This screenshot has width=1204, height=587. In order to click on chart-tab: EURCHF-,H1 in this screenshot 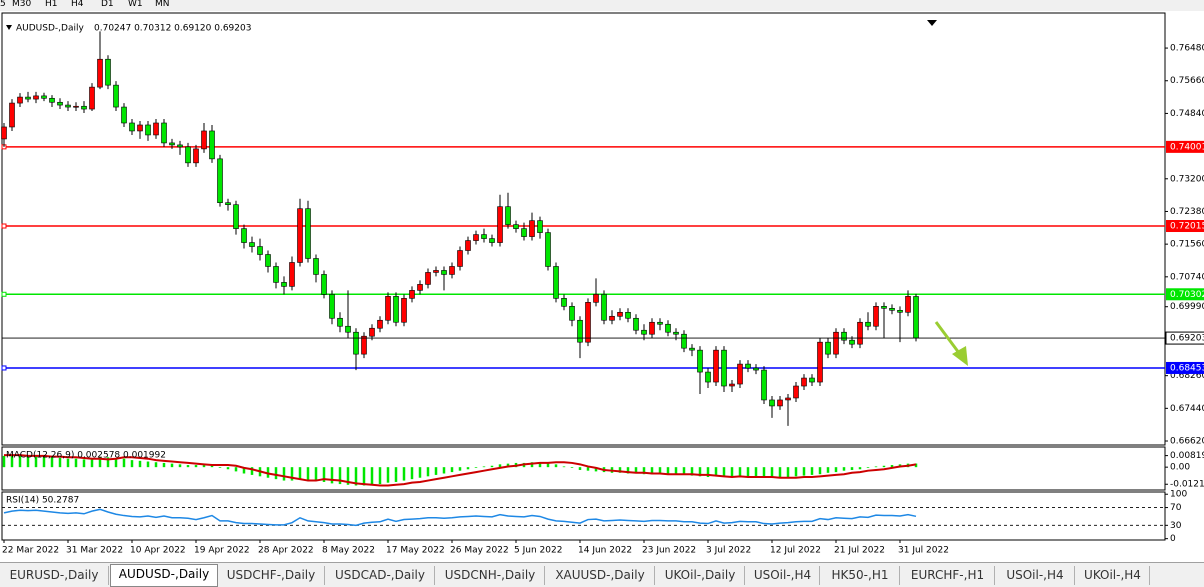, I will do `click(948, 575)`.